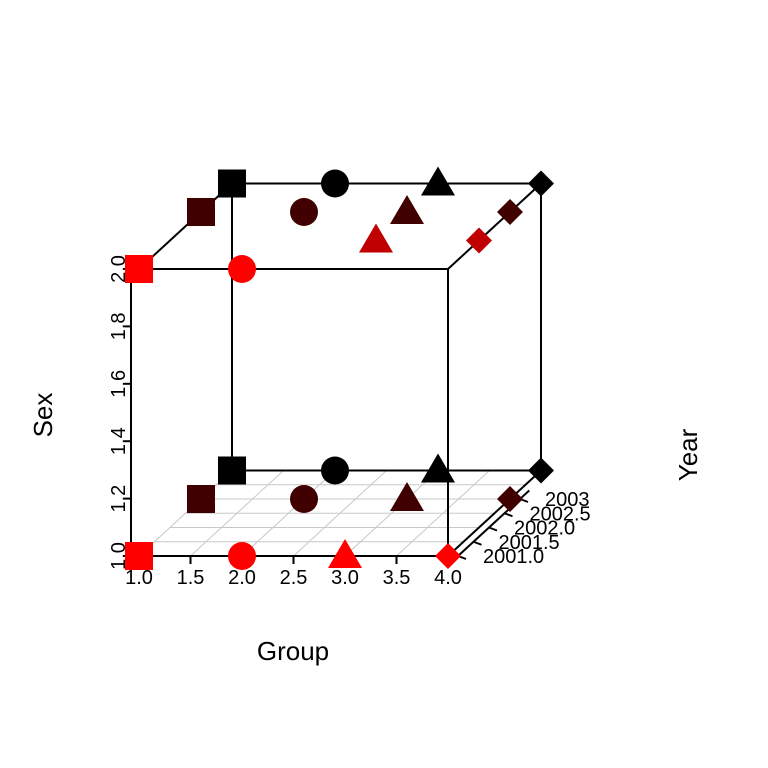  What do you see at coordinates (397, 578) in the screenshot?
I see `x-tick-label: 3.5` at bounding box center [397, 578].